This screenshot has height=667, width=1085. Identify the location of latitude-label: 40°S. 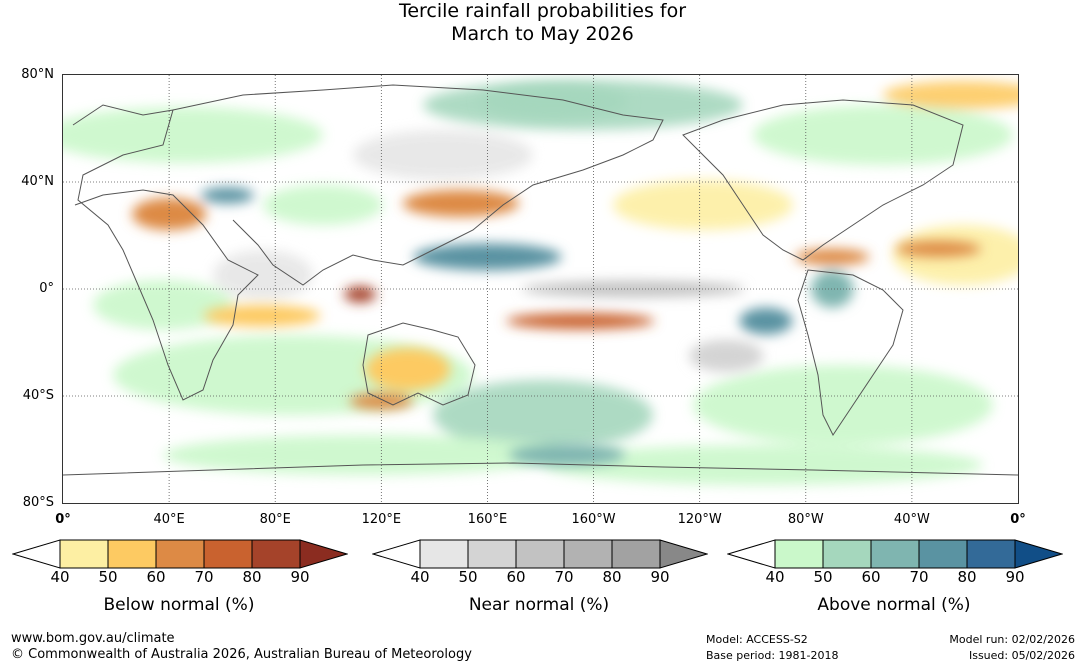
(38, 395).